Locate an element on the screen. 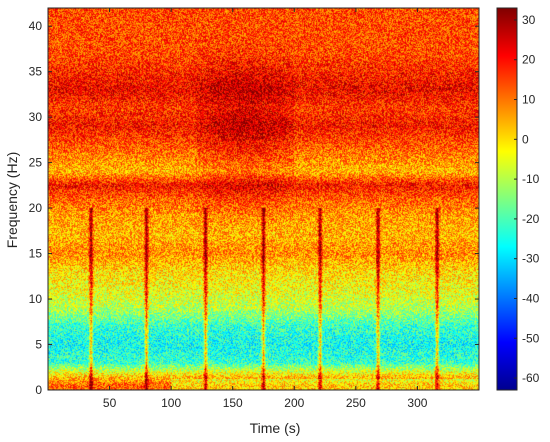  colorbar-tick-label: 30 is located at coordinates (529, 20).